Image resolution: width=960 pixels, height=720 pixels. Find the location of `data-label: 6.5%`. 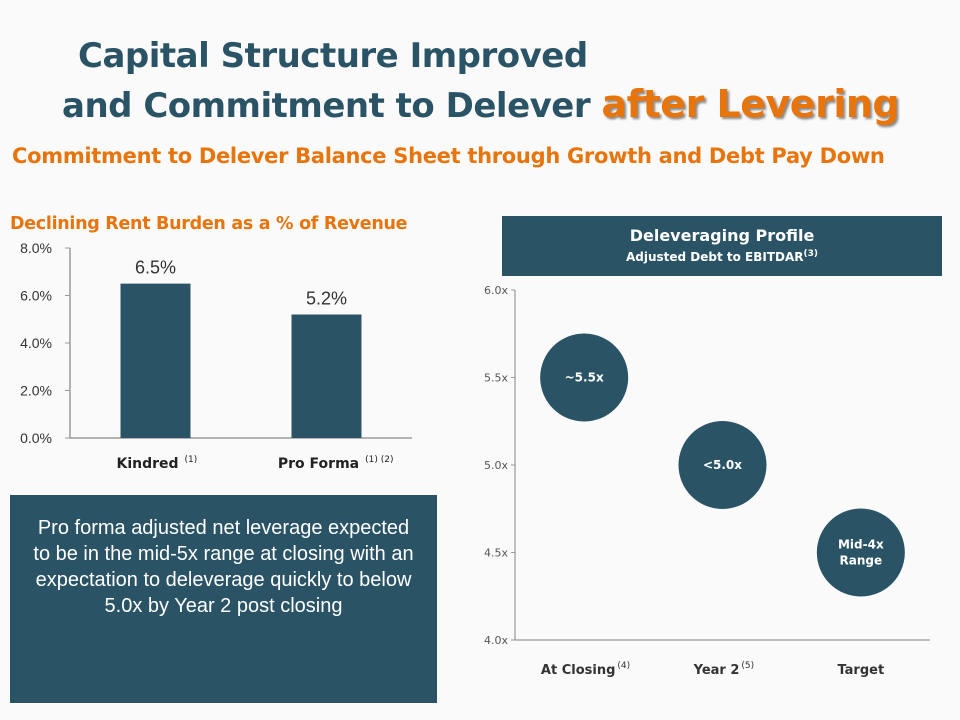

data-label: 6.5% is located at coordinates (155, 268).